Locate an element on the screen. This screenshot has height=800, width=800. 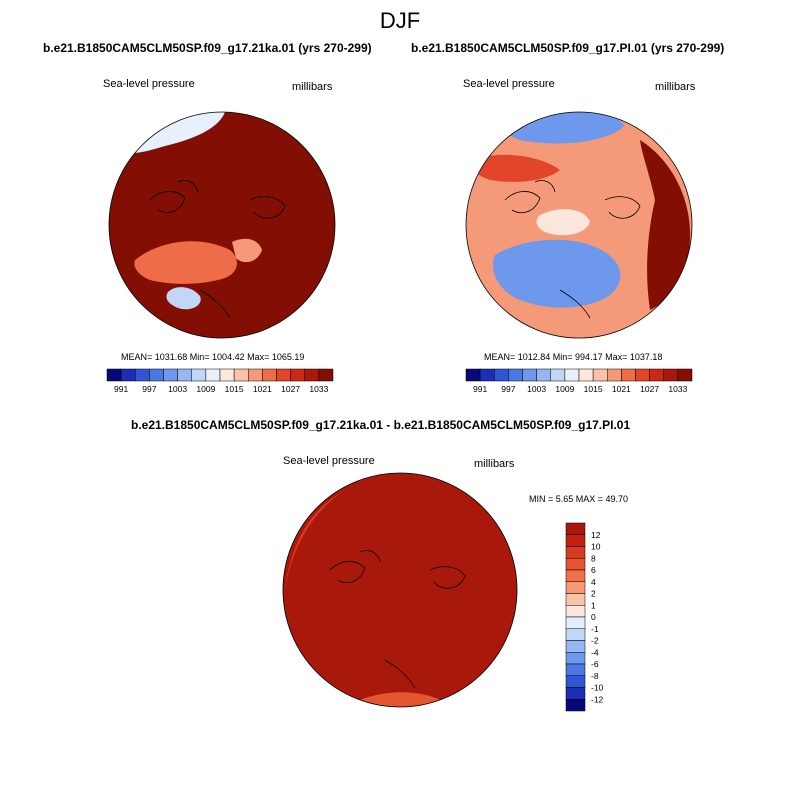
panel-1-stats: MEAN= 1031.68 Min= 1004.42 Max= 1065.19 is located at coordinates (213, 357).